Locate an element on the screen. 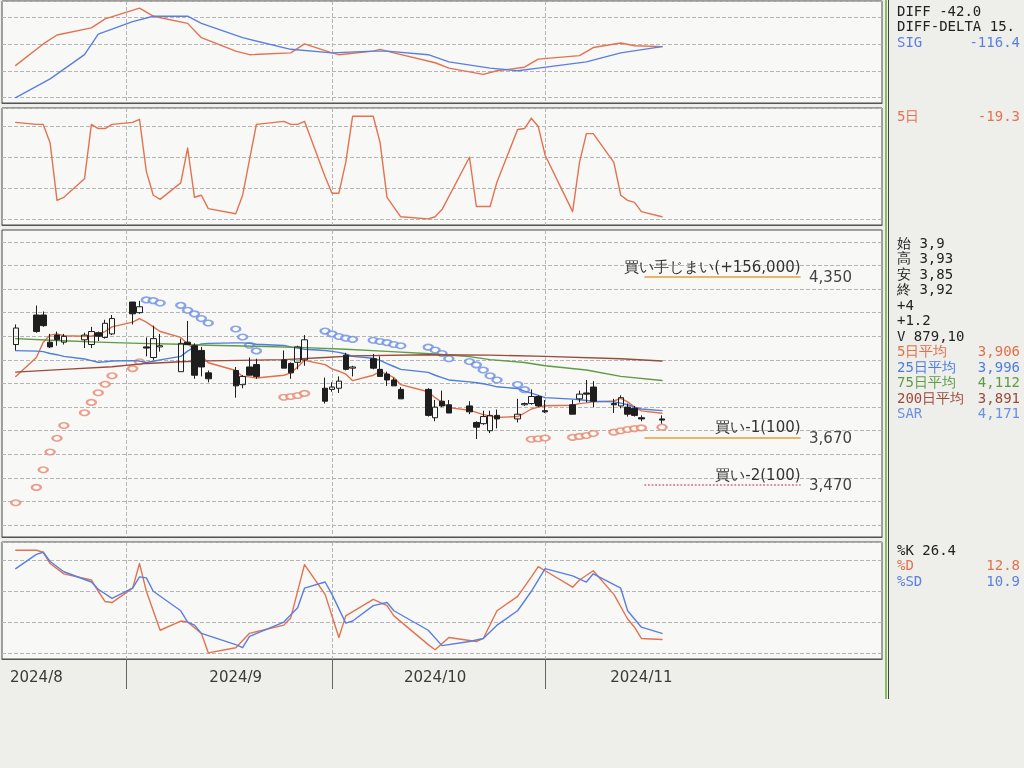 This screenshot has height=768, width=1024. x-tick-label: 2024/8 is located at coordinates (36, 676).